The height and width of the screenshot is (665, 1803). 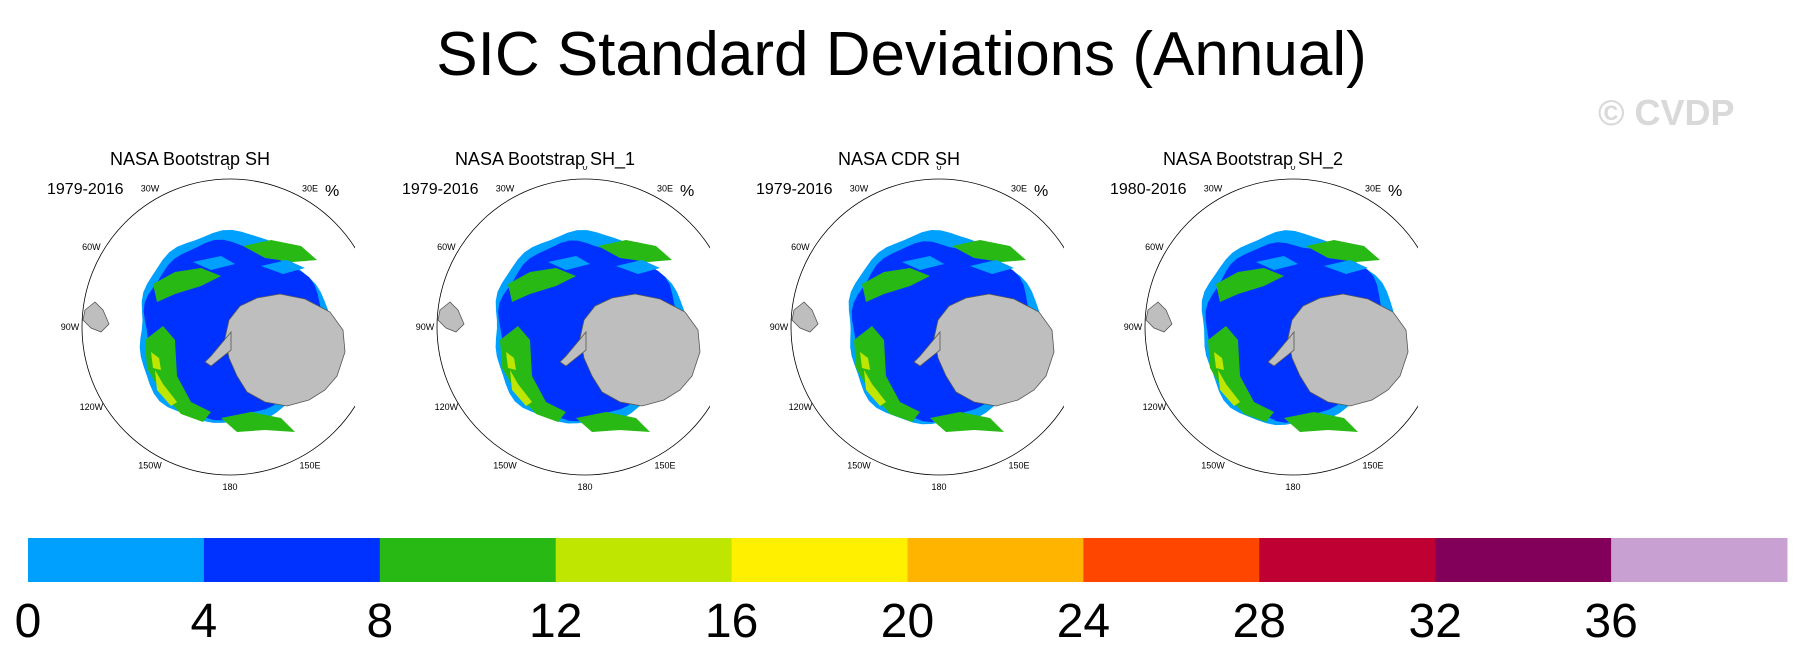 What do you see at coordinates (28, 621) in the screenshot?
I see `colorbar-tick-label: 0` at bounding box center [28, 621].